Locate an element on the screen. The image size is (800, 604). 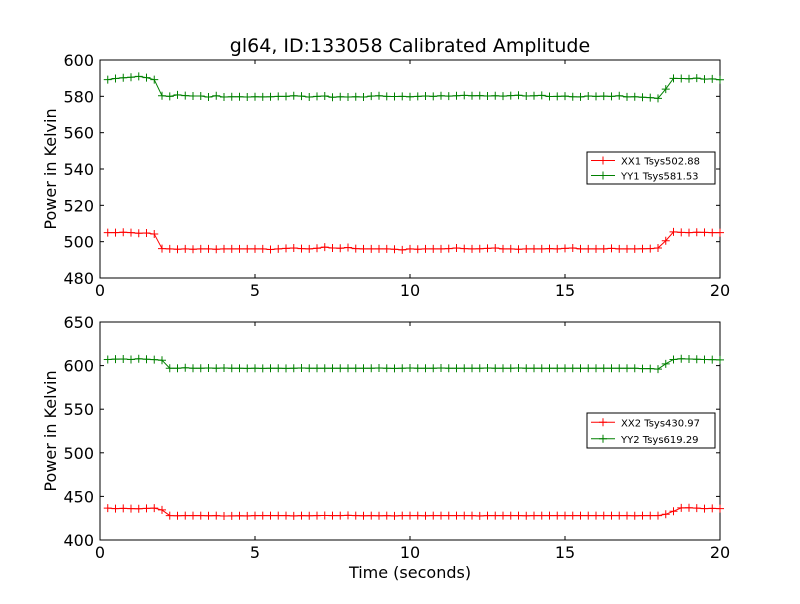
x-tick-label: 15 is located at coordinates (565, 290).